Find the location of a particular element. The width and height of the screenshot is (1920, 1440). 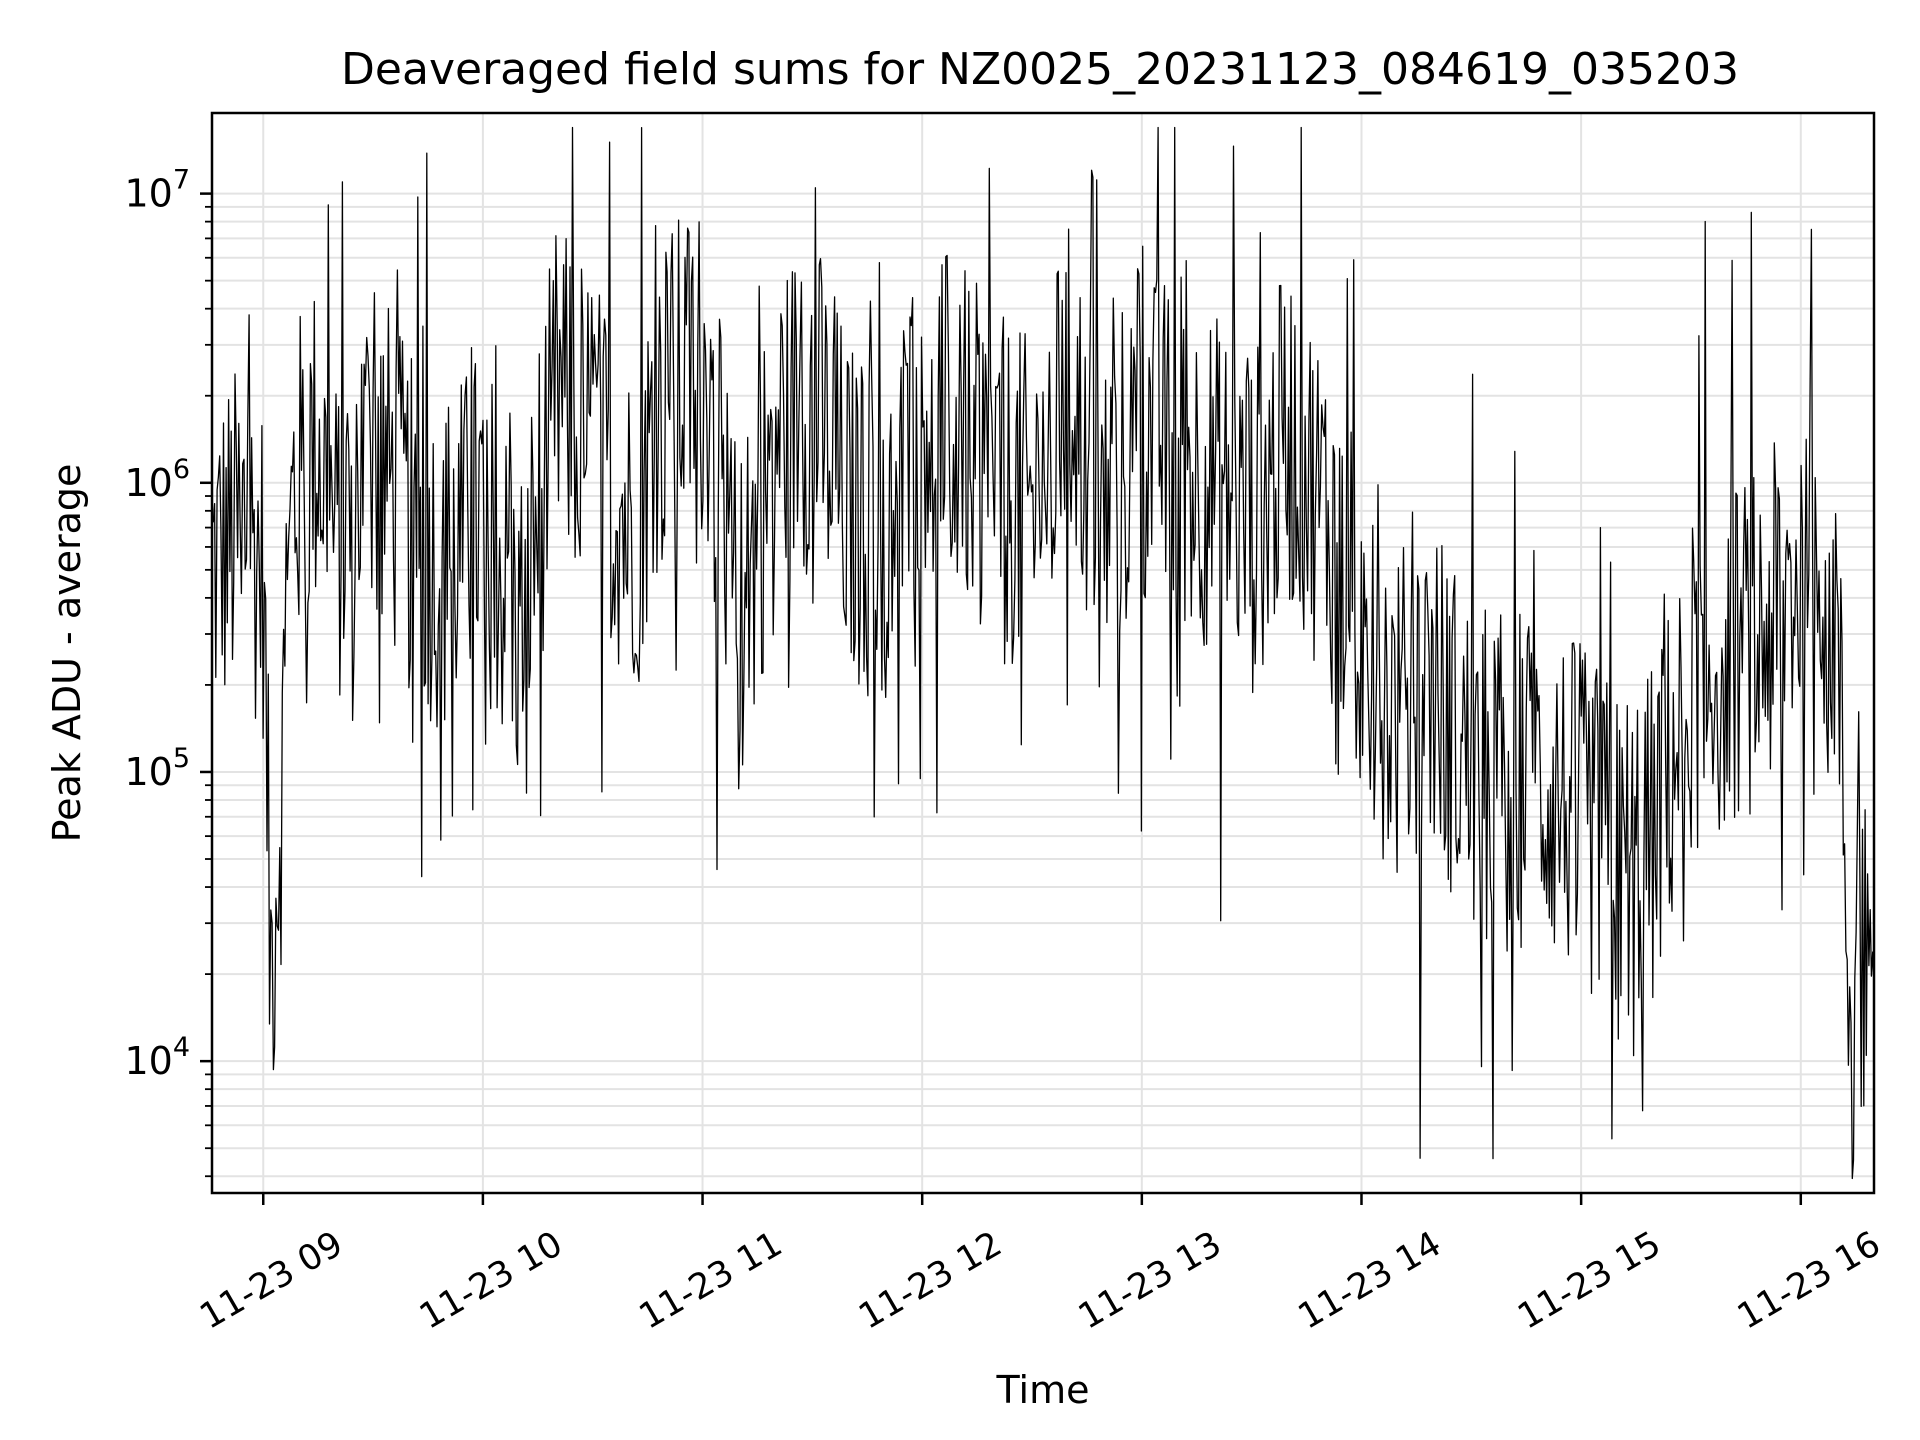

y-tick-exponent: 5 is located at coordinates (181, 758).